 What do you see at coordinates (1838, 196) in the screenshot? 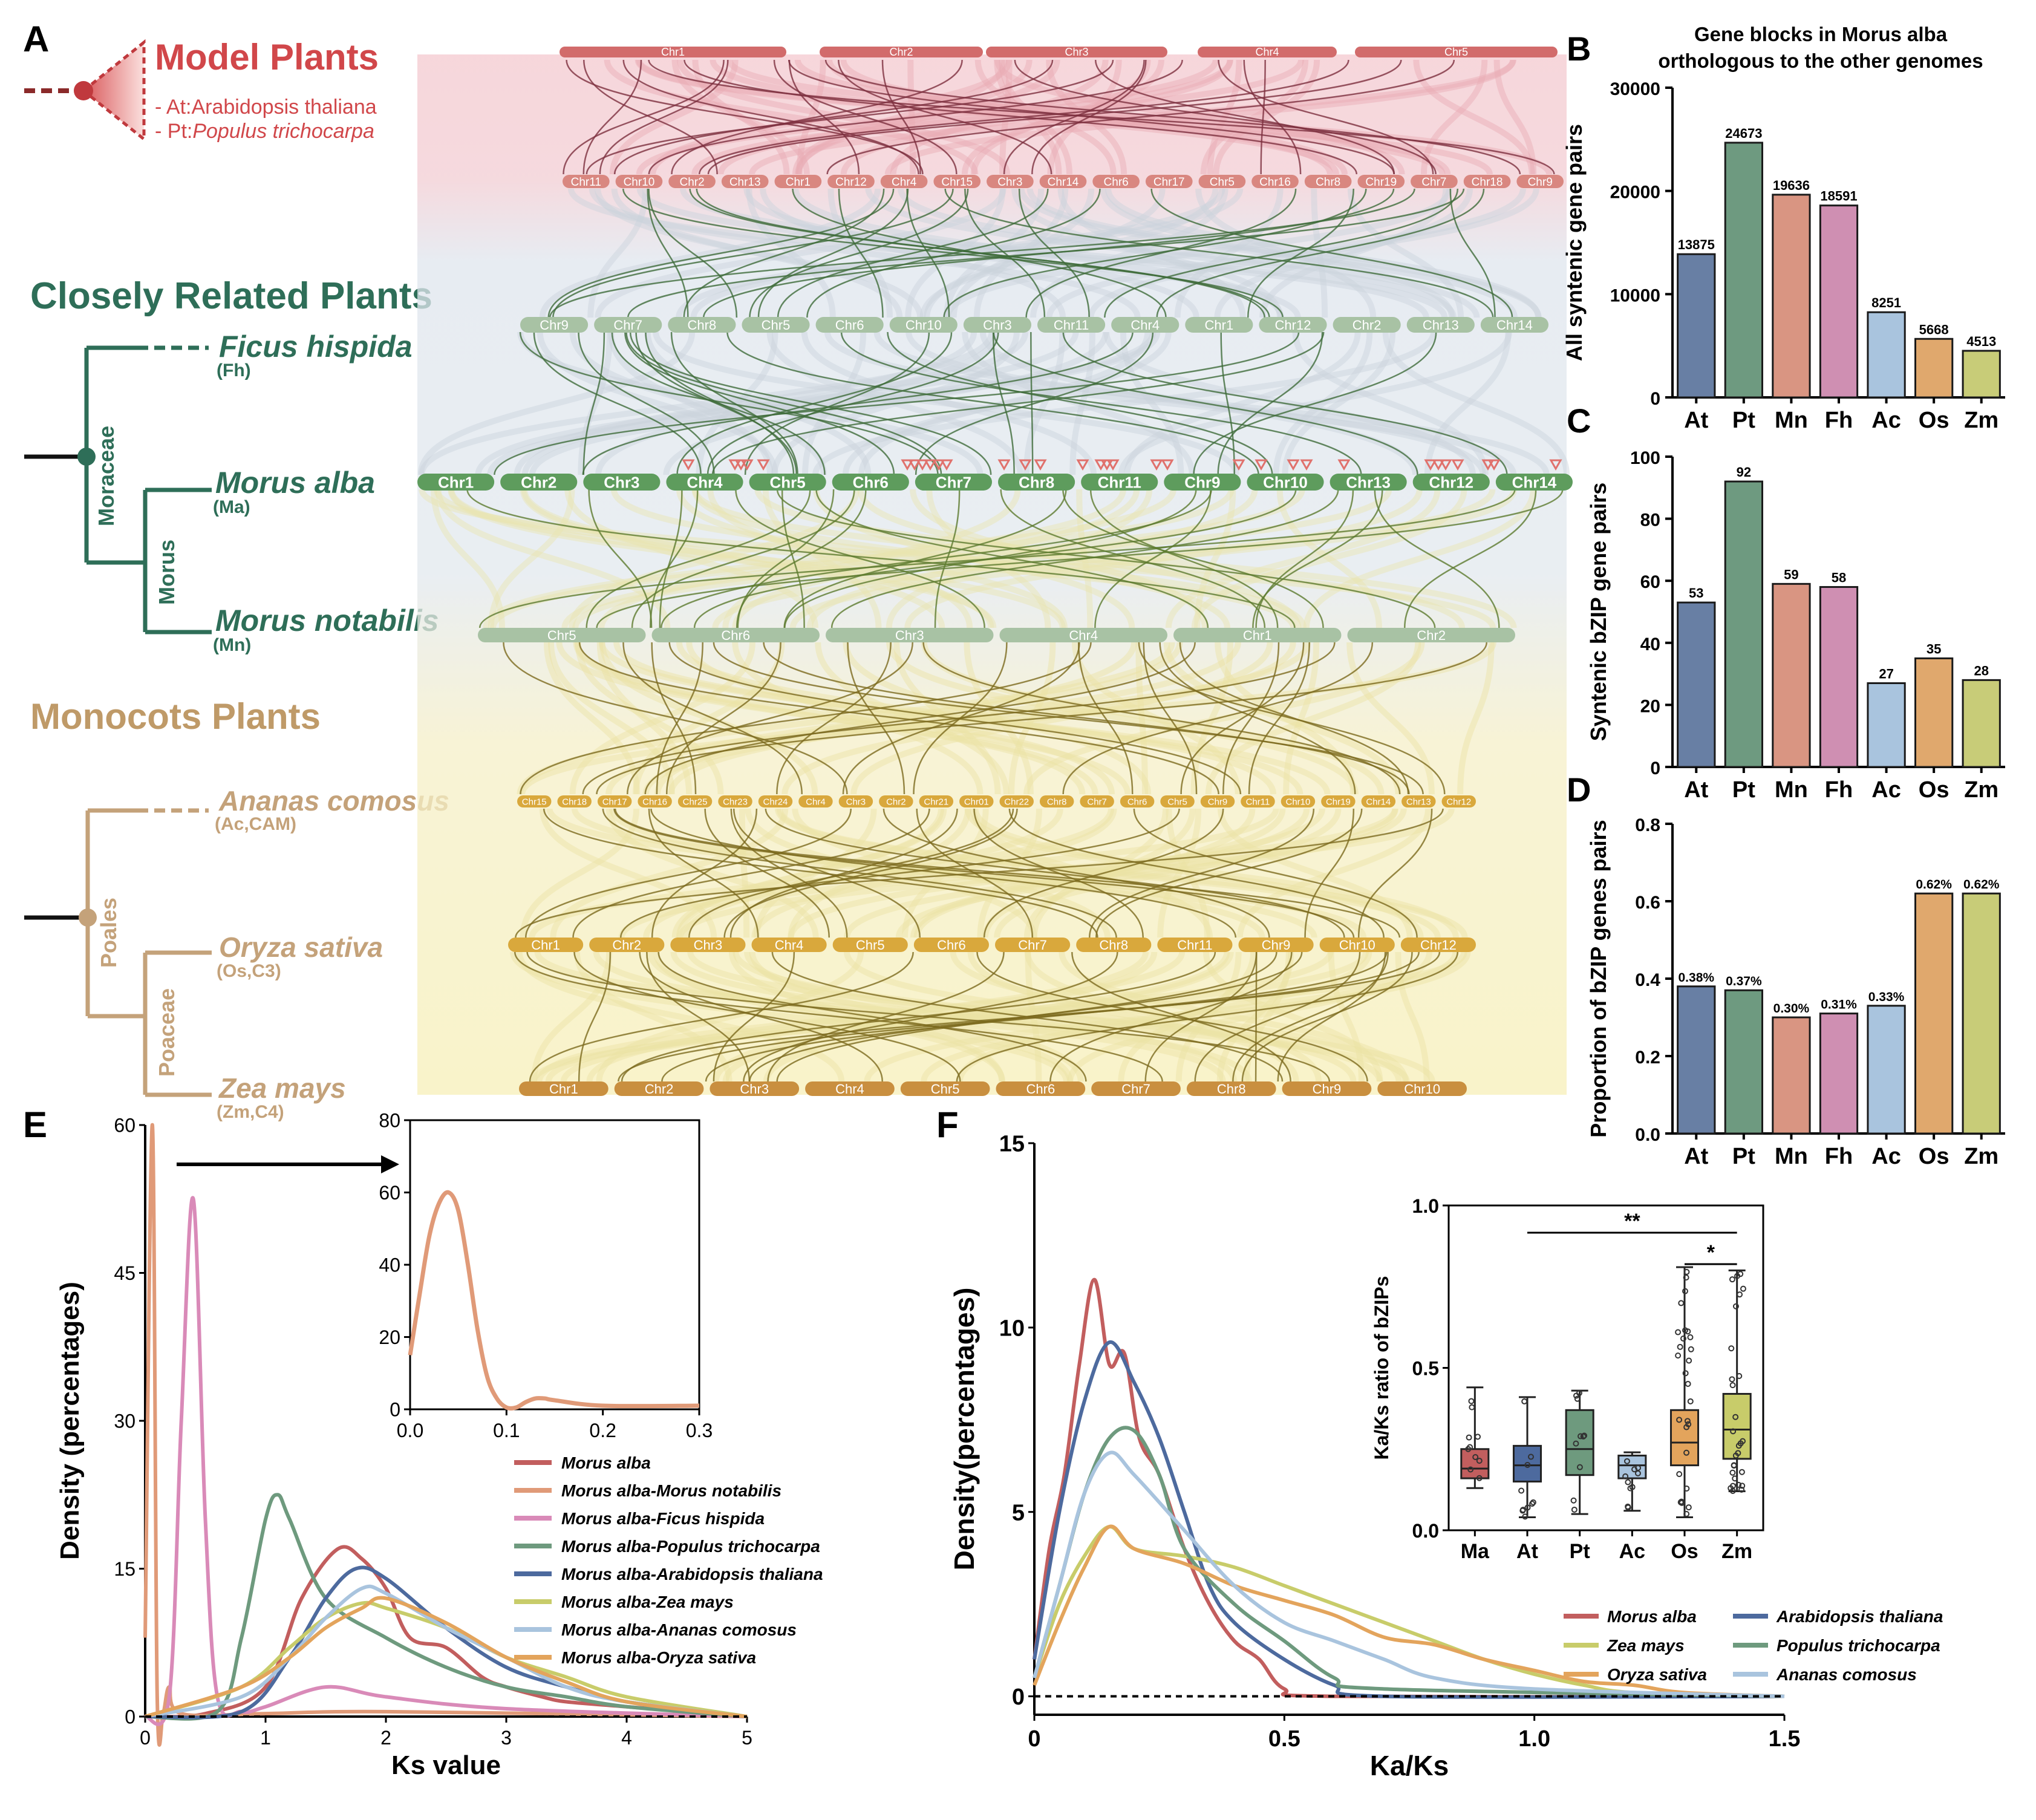
I see `bar-value-label: 18591` at bounding box center [1838, 196].